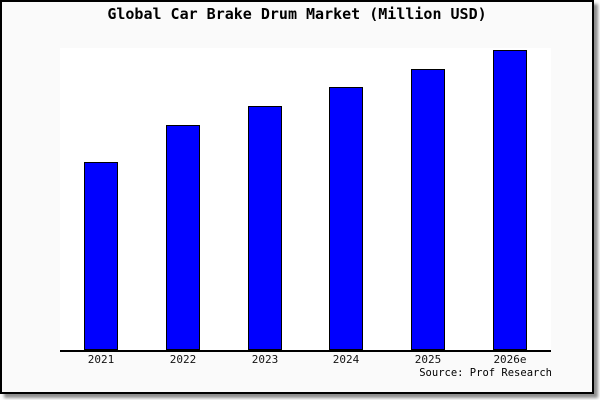 The height and width of the screenshot is (400, 600). Describe the element at coordinates (183, 359) in the screenshot. I see `x-tick-label-2022: 2022` at that location.